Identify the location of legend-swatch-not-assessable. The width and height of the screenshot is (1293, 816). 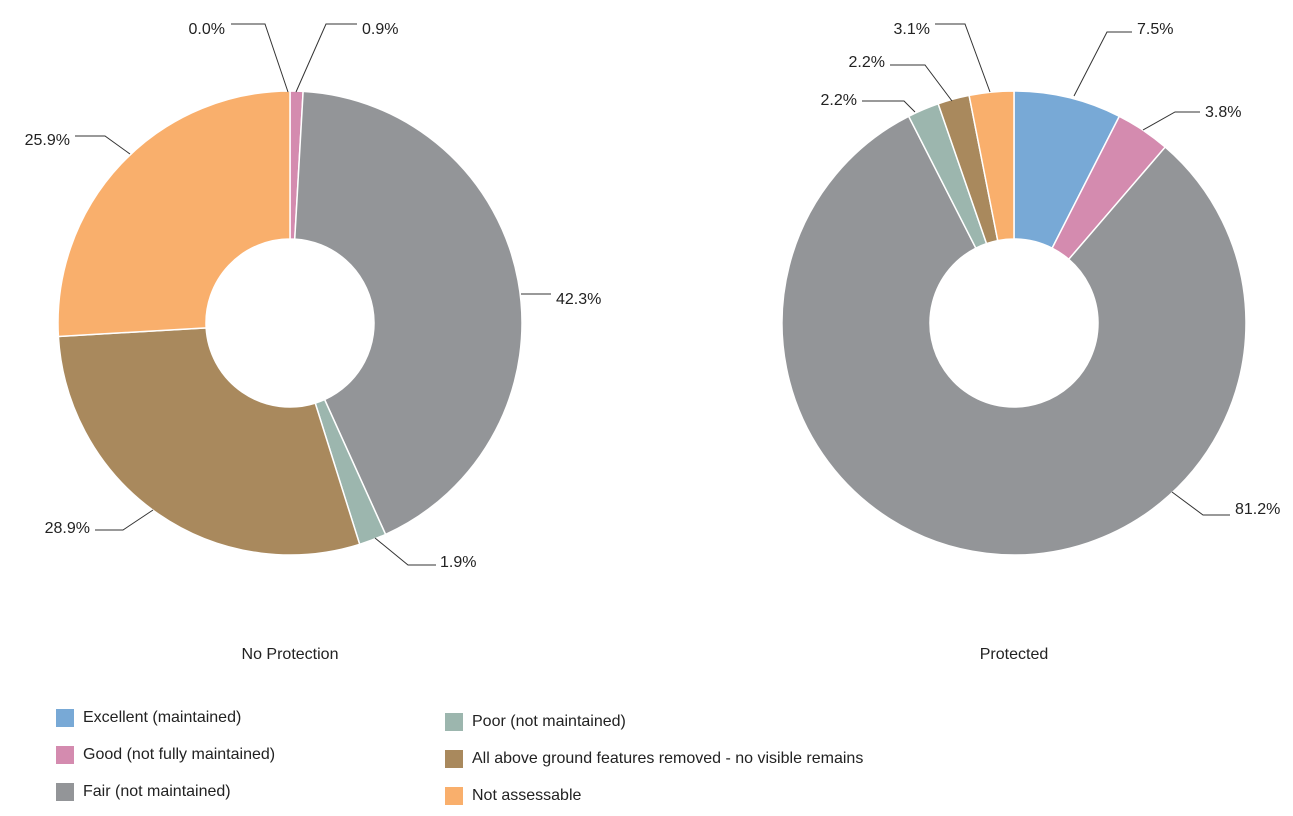
(454, 796).